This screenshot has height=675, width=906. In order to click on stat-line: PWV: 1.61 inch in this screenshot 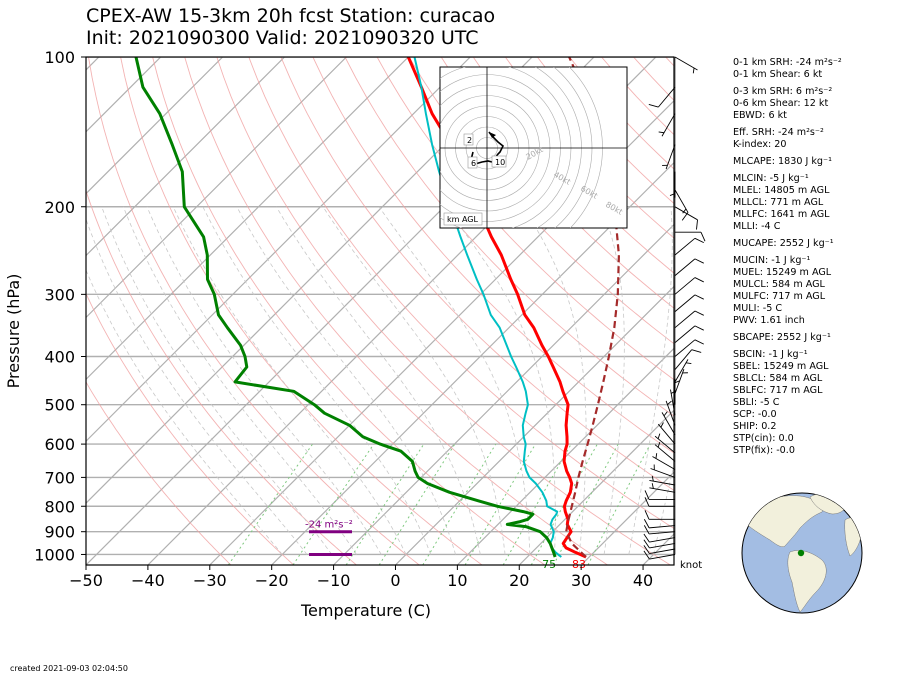, I will do `click(769, 320)`.